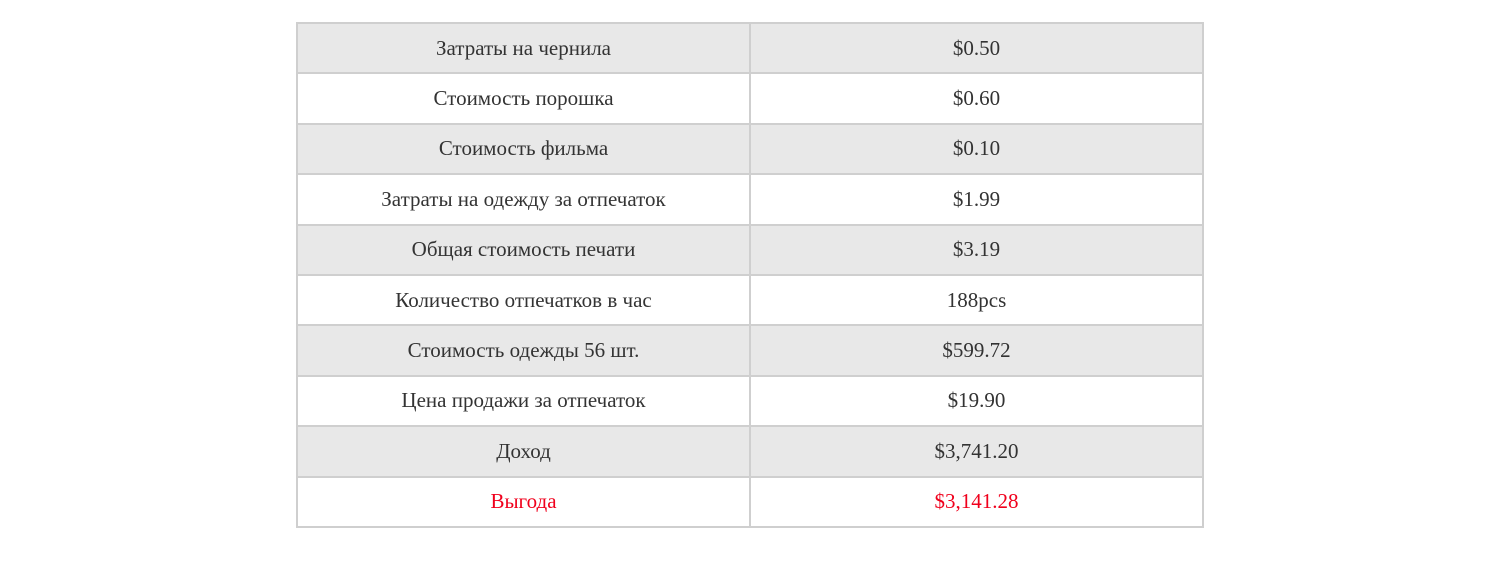 This screenshot has width=1500, height=570. Describe the element at coordinates (523, 249) in the screenshot. I see `row-label: Общая стоимость печати` at that location.